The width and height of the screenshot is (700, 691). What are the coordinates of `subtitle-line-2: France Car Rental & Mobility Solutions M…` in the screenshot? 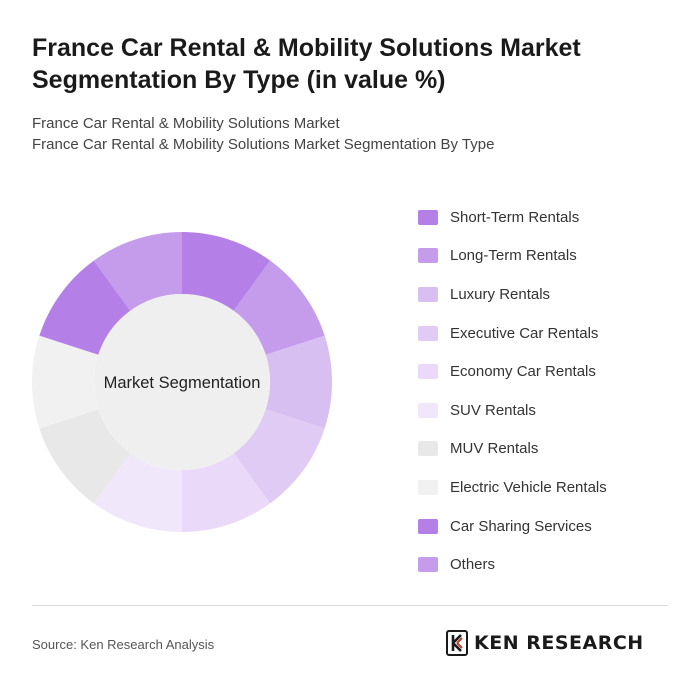 It's located at (263, 144).